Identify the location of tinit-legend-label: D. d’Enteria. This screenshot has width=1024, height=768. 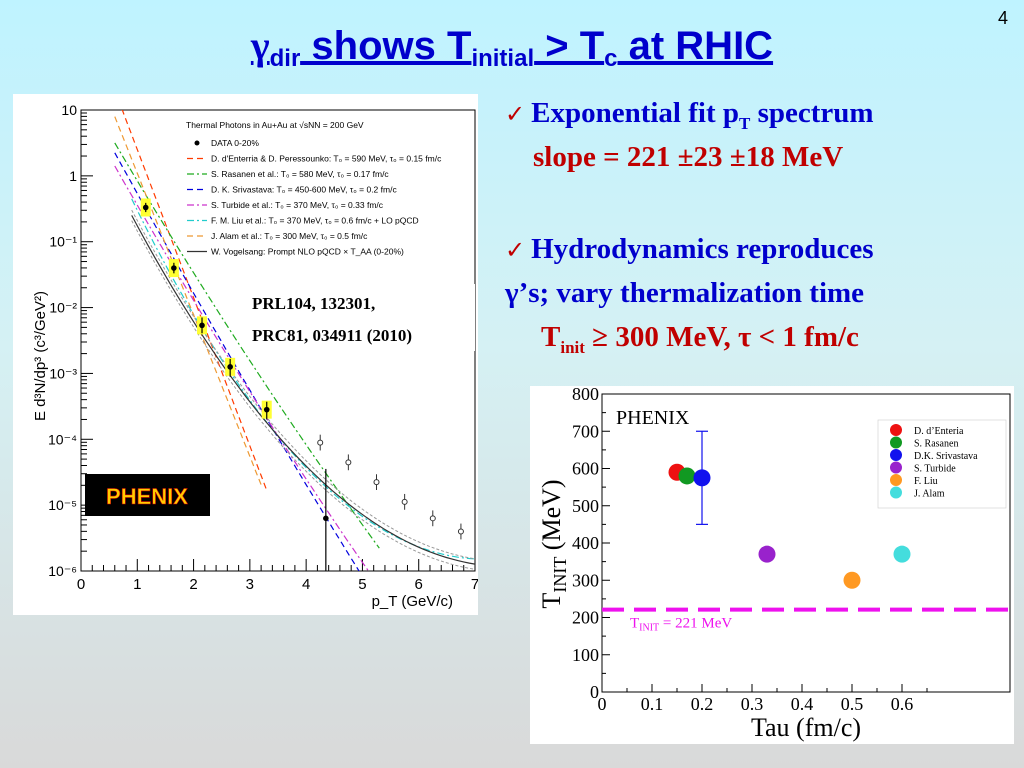
(939, 431).